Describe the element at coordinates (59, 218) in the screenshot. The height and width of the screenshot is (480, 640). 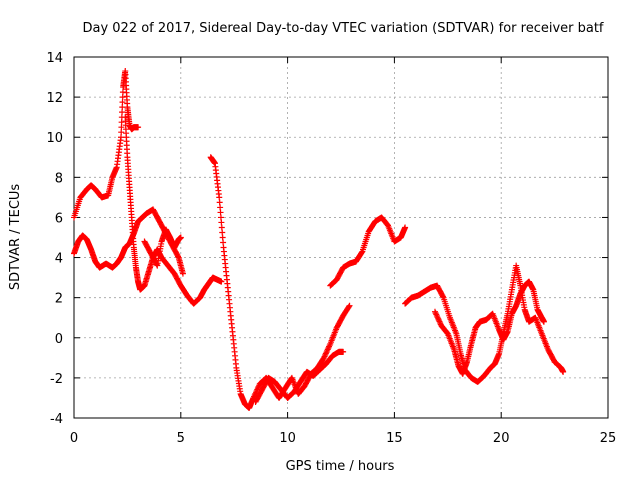
I see `y-tick-label: 6` at that location.